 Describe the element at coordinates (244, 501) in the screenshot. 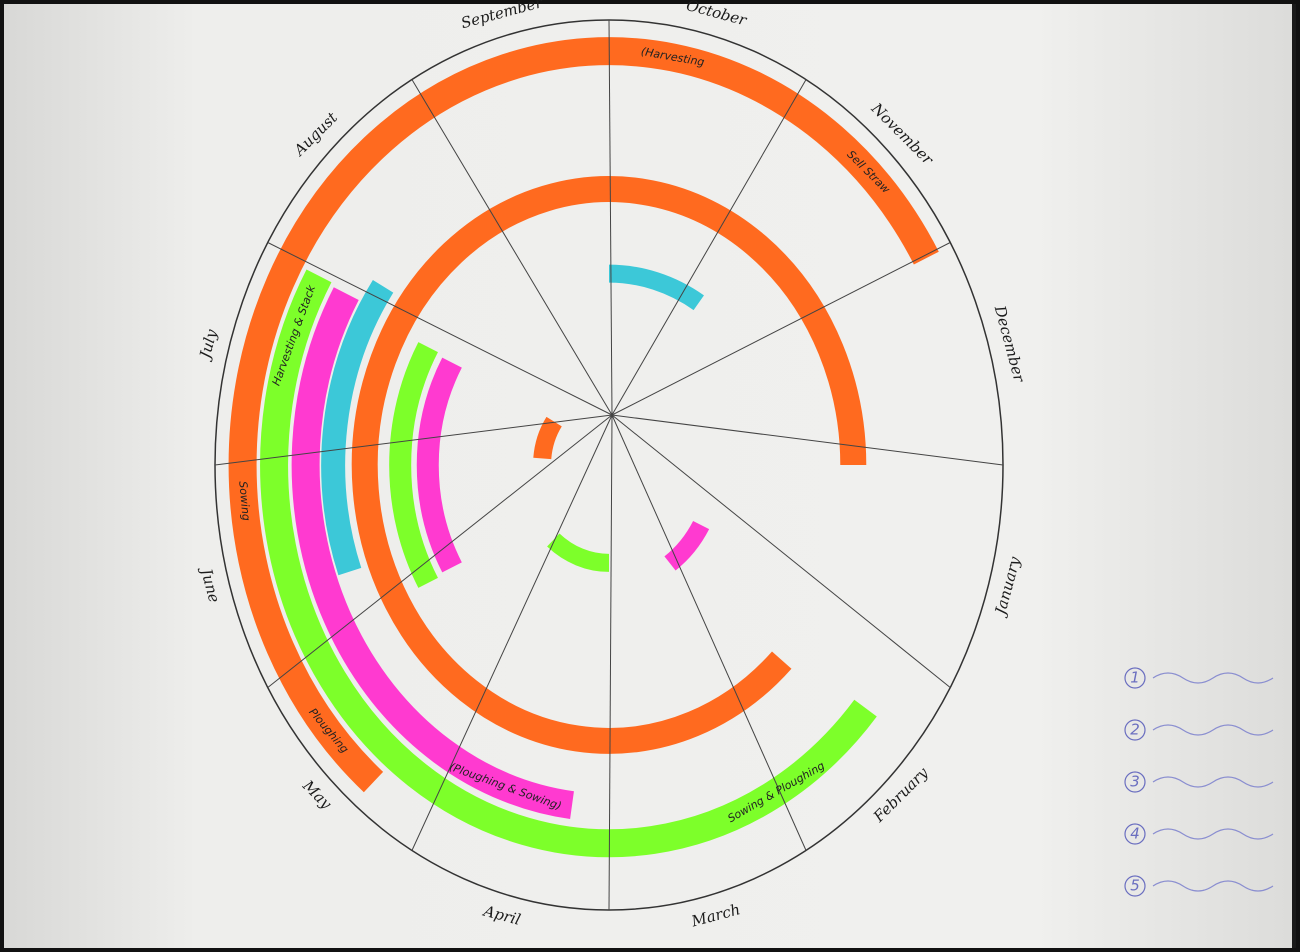

I see `activity-label: Sowing` at that location.